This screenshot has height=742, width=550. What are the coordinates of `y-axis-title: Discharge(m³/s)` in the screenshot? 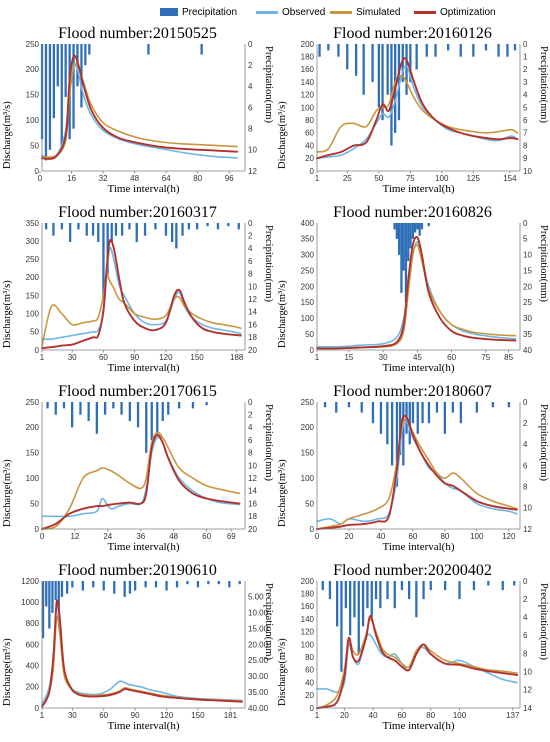 It's located at (282, 493).